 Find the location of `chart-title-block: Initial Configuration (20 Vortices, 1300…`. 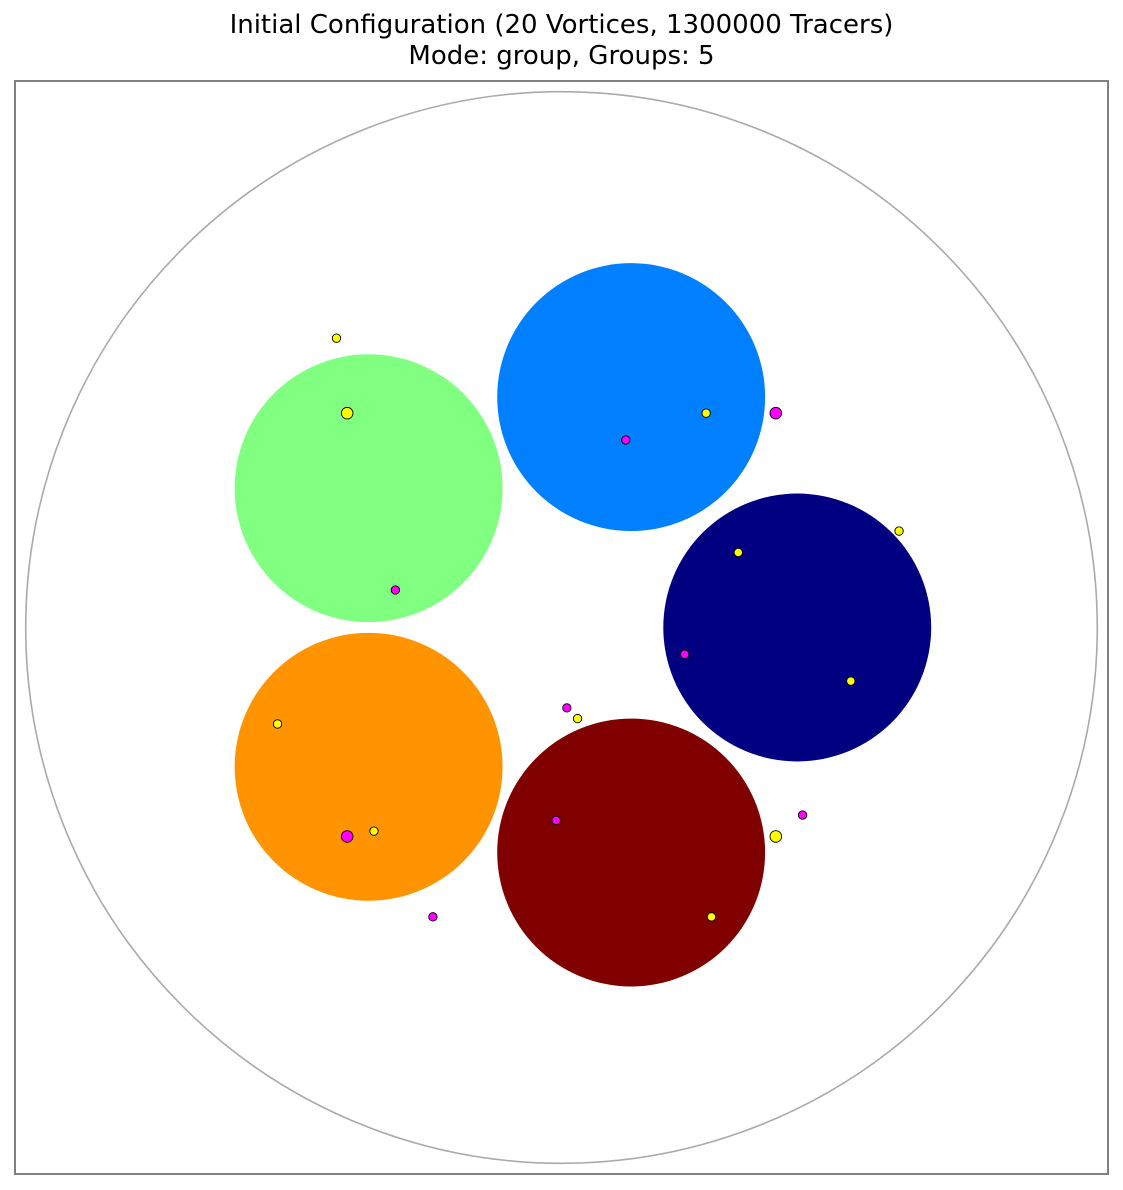

chart-title-block: Initial Configuration (20 Vortices, 1300… is located at coordinates (561, 41).